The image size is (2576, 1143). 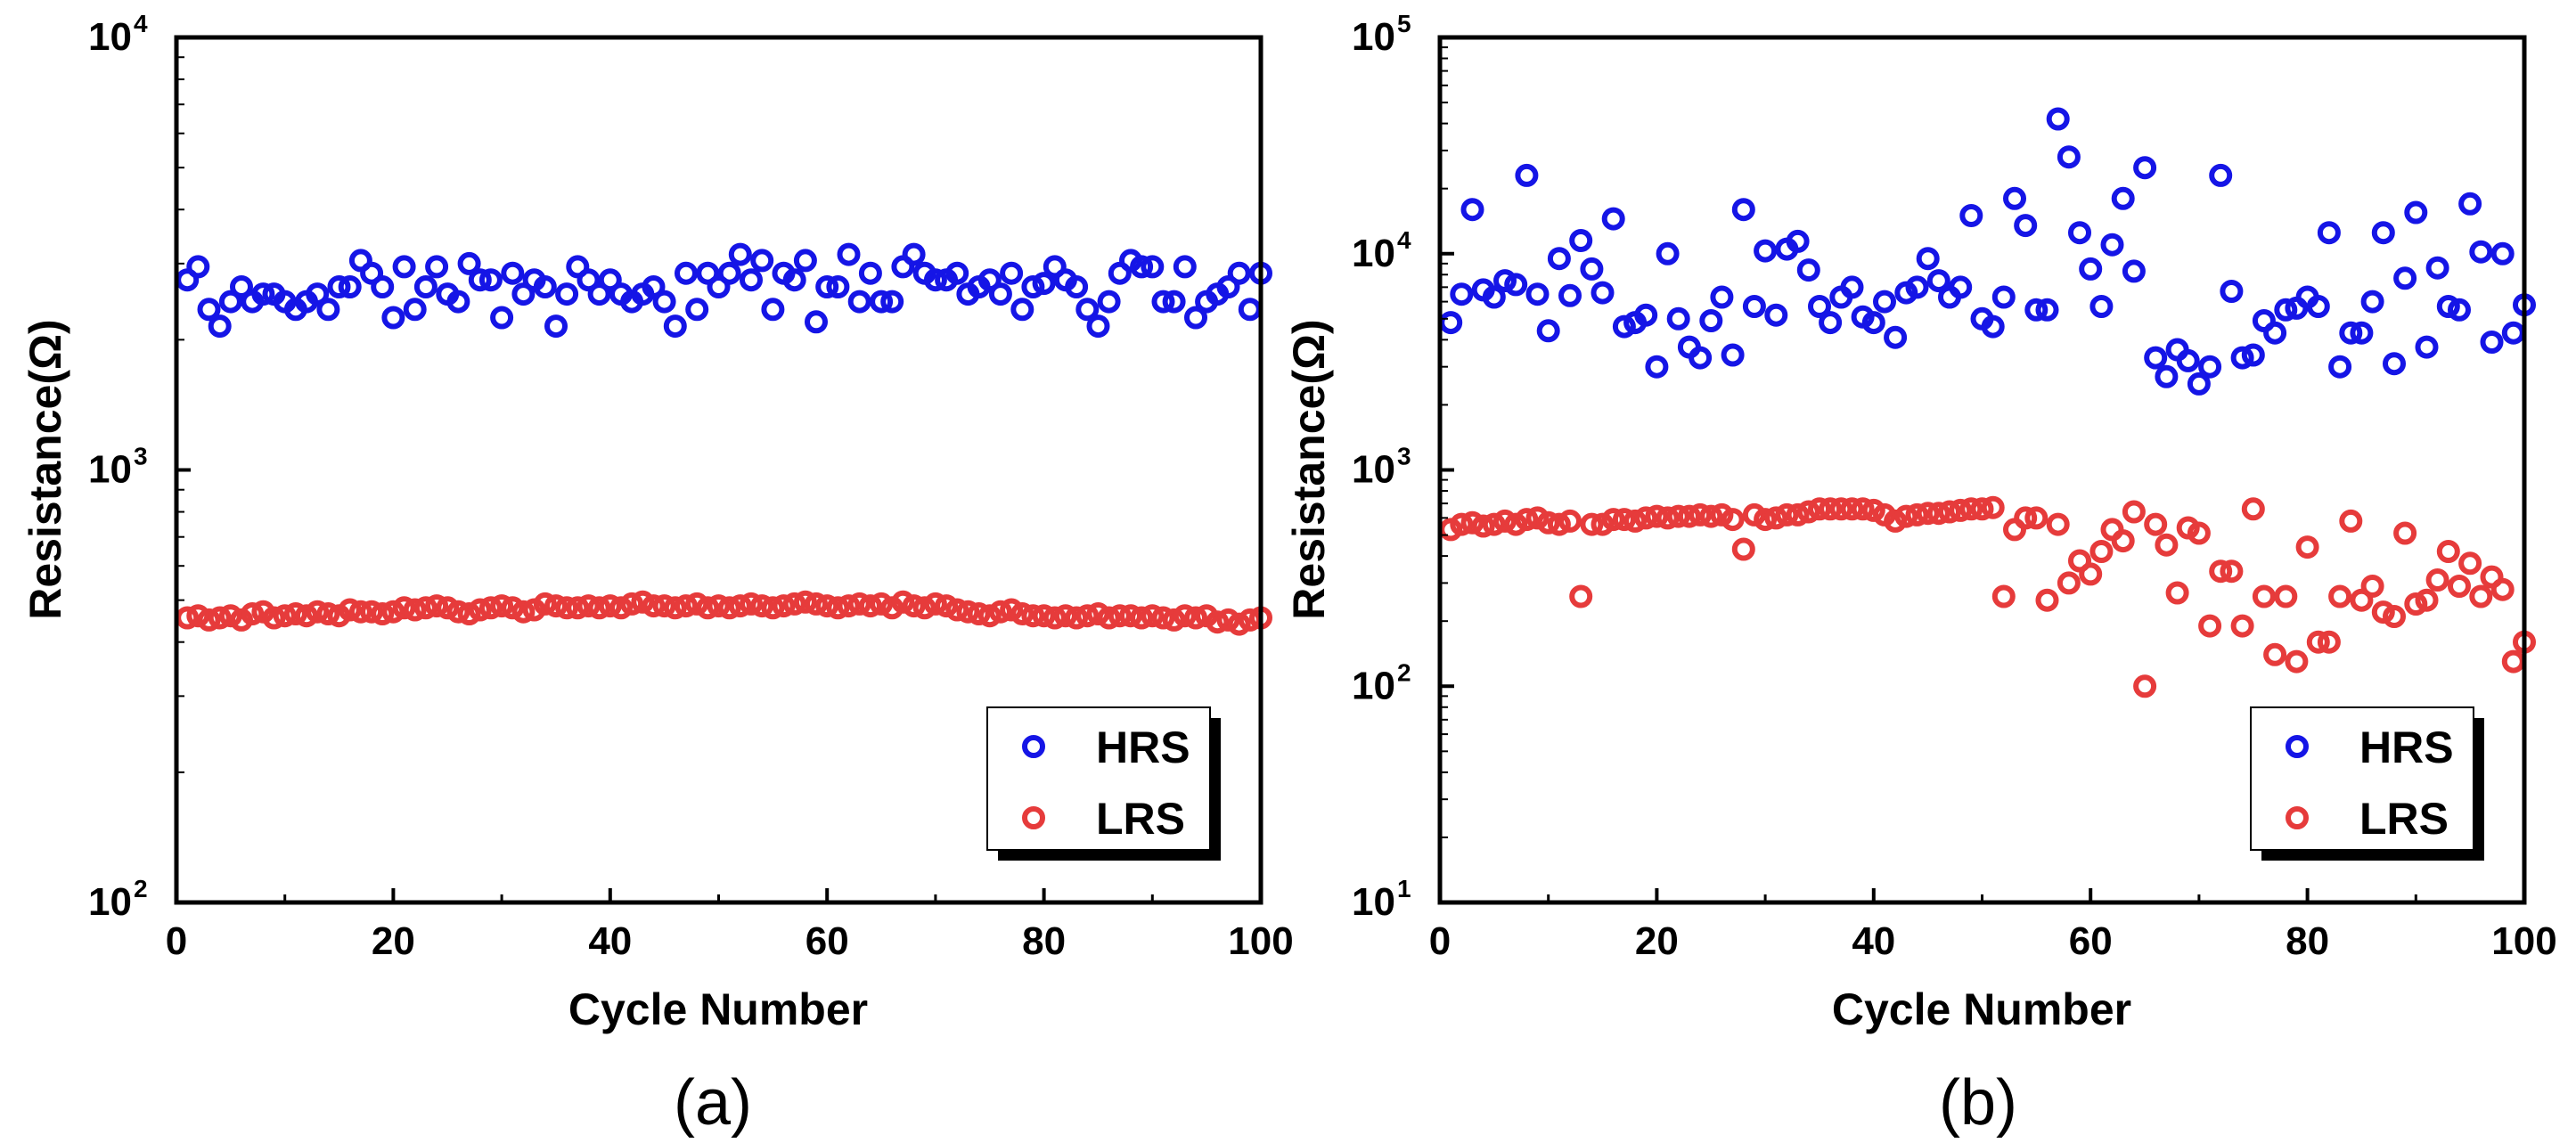 What do you see at coordinates (1044, 941) in the screenshot?
I see `x-tick-label: 80` at bounding box center [1044, 941].